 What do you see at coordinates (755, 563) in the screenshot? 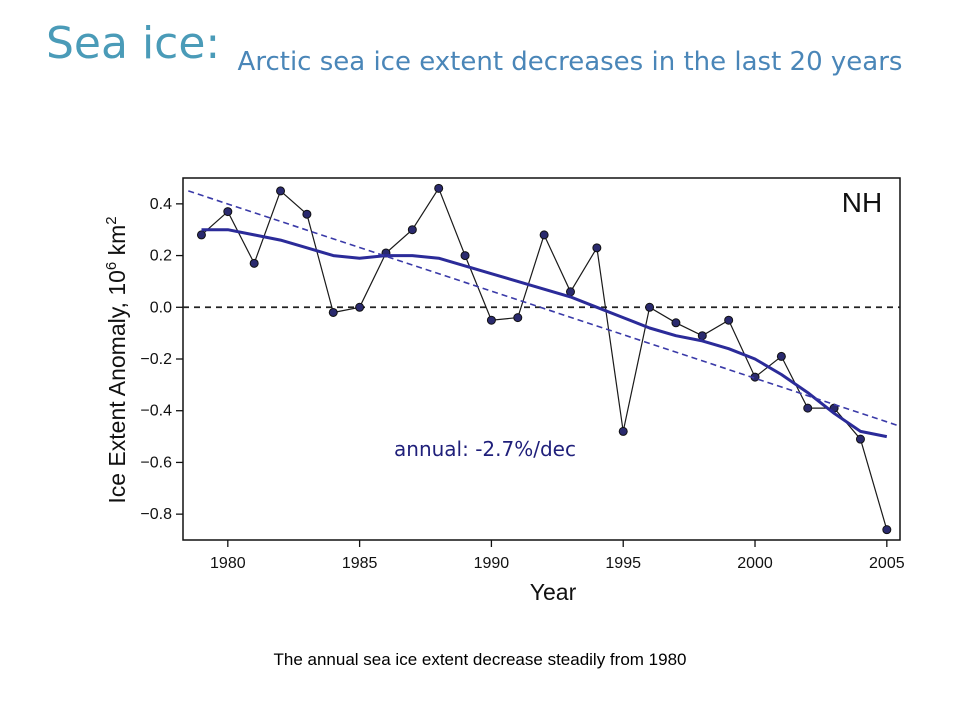
I see `x-tick-label: 2000` at bounding box center [755, 563].